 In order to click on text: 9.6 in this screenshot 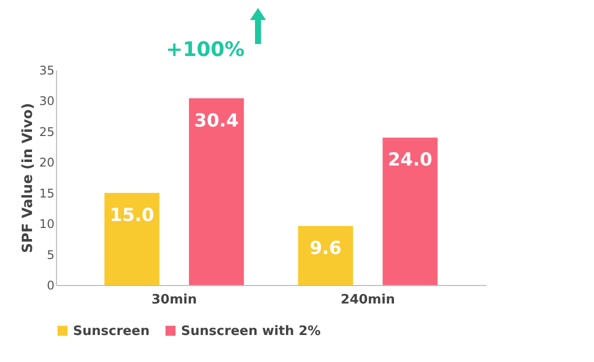, I will do `click(326, 249)`.